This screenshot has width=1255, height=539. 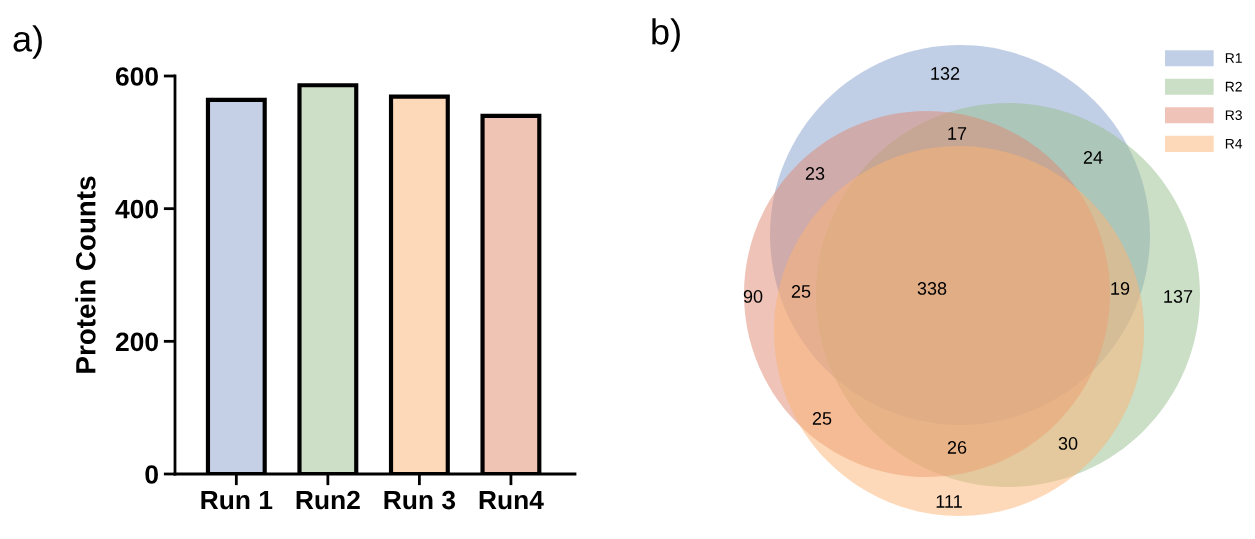 I want to click on text: 111, so click(x=949, y=501).